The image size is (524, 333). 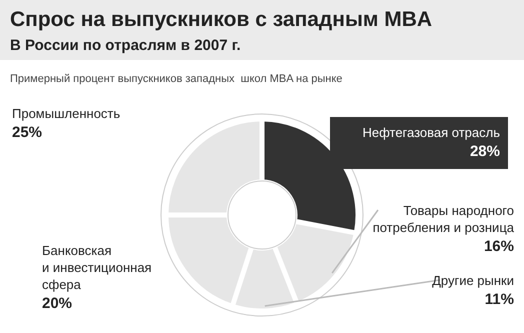 What do you see at coordinates (499, 246) in the screenshot?
I see `data-label: 16%` at bounding box center [499, 246].